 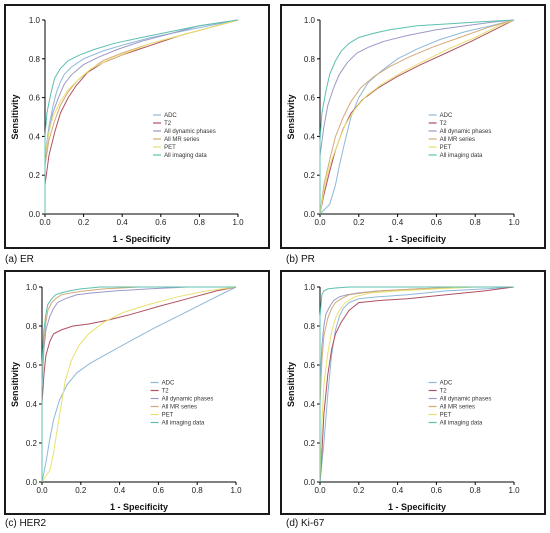 What do you see at coordinates (300, 259) in the screenshot?
I see `panel-caption: (b) PR` at bounding box center [300, 259].